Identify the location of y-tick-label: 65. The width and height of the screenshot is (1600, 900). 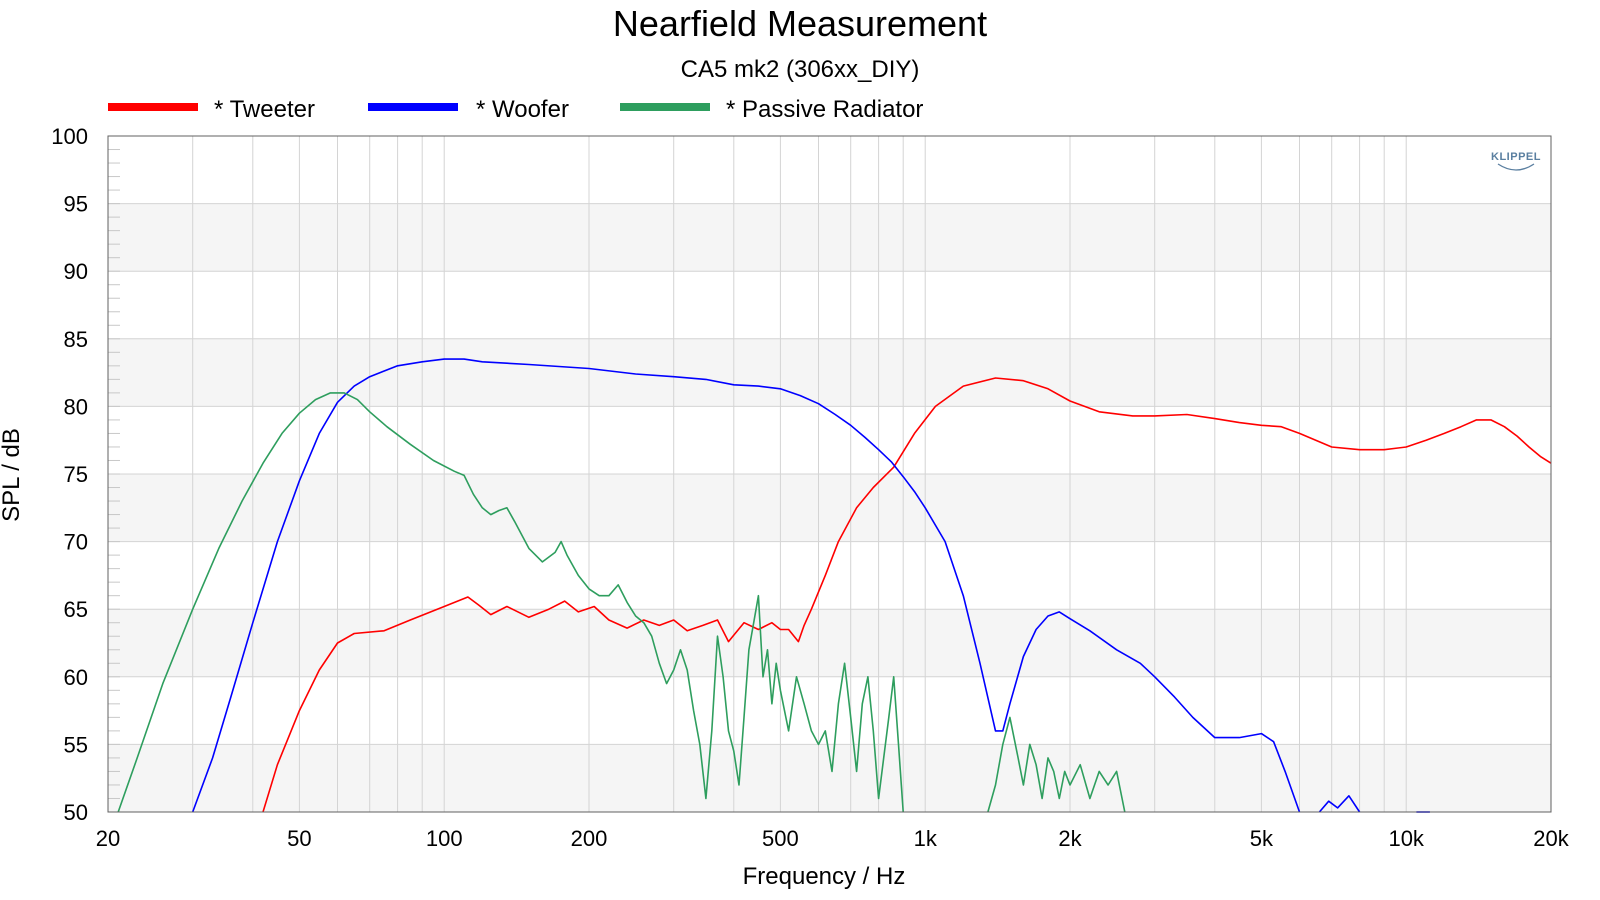
(76, 609).